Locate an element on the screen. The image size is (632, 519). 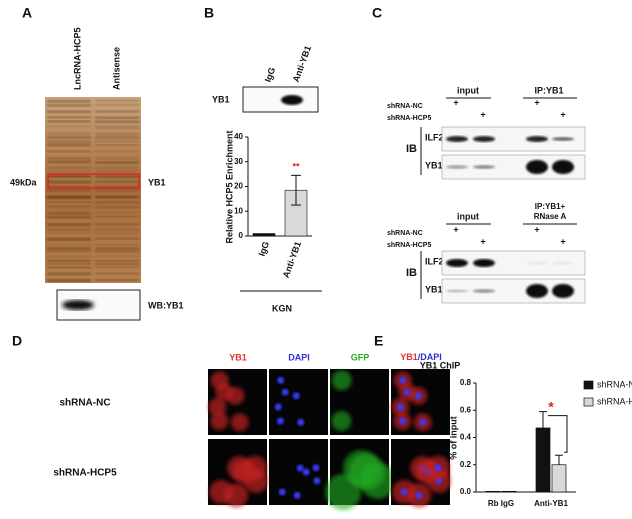
ib-label: IB is located at coordinates (411, 149).